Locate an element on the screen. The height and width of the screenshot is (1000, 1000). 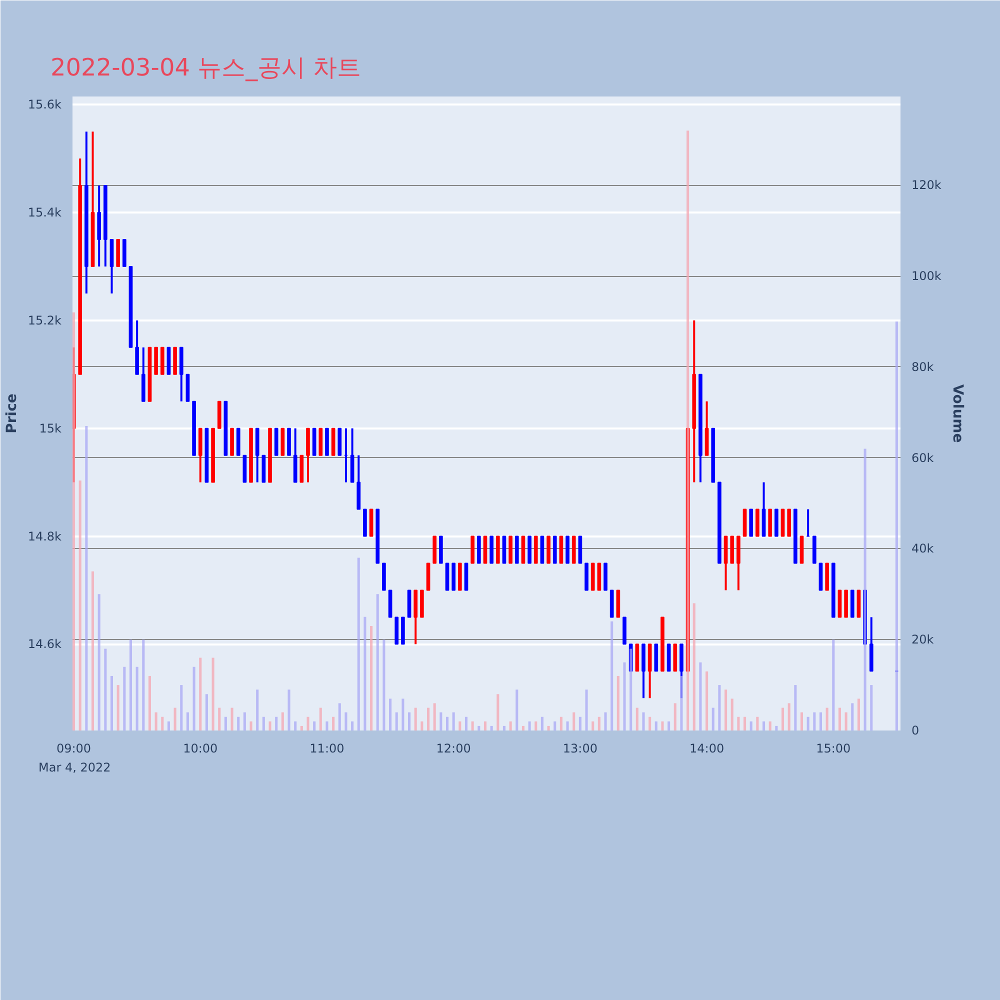
x-tick-label: 15:00 is located at coordinates (833, 749).